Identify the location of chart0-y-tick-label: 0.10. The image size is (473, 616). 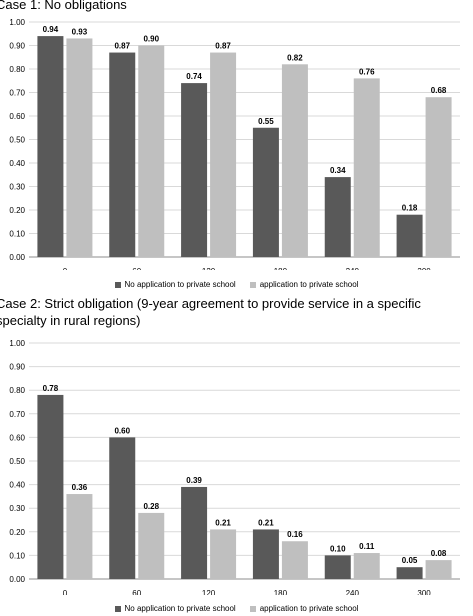
(17, 234).